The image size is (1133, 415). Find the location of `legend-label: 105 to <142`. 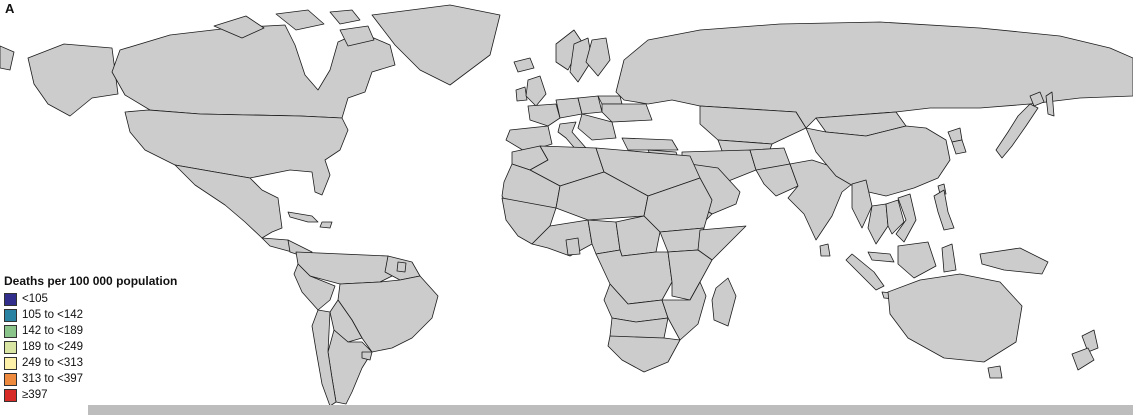

legend-label: 105 to <142 is located at coordinates (53, 315).